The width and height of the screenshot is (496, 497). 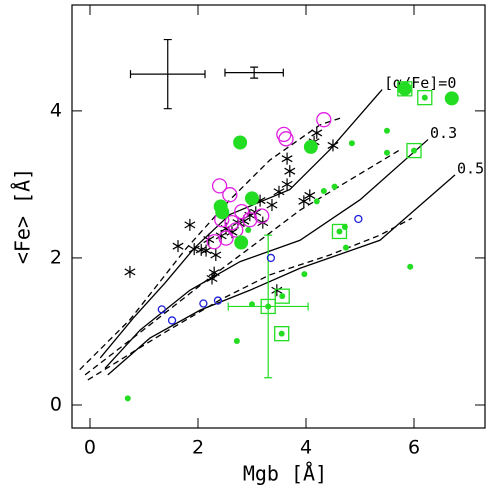 I want to click on line-label: 0.5, so click(x=470, y=168).